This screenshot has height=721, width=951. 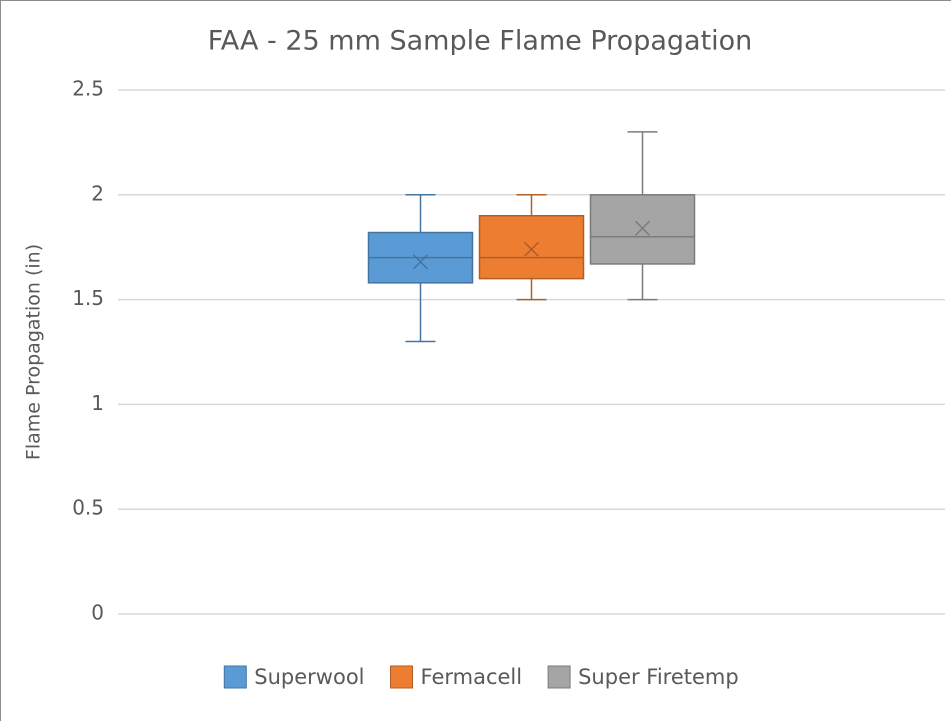 I want to click on y-axis-label: Flame Propagation (in), so click(x=34, y=352).